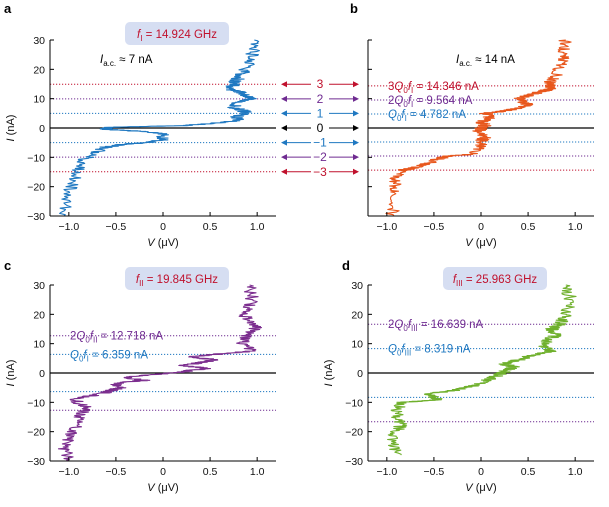  I want to click on step-label-0: 3, so click(320, 84).